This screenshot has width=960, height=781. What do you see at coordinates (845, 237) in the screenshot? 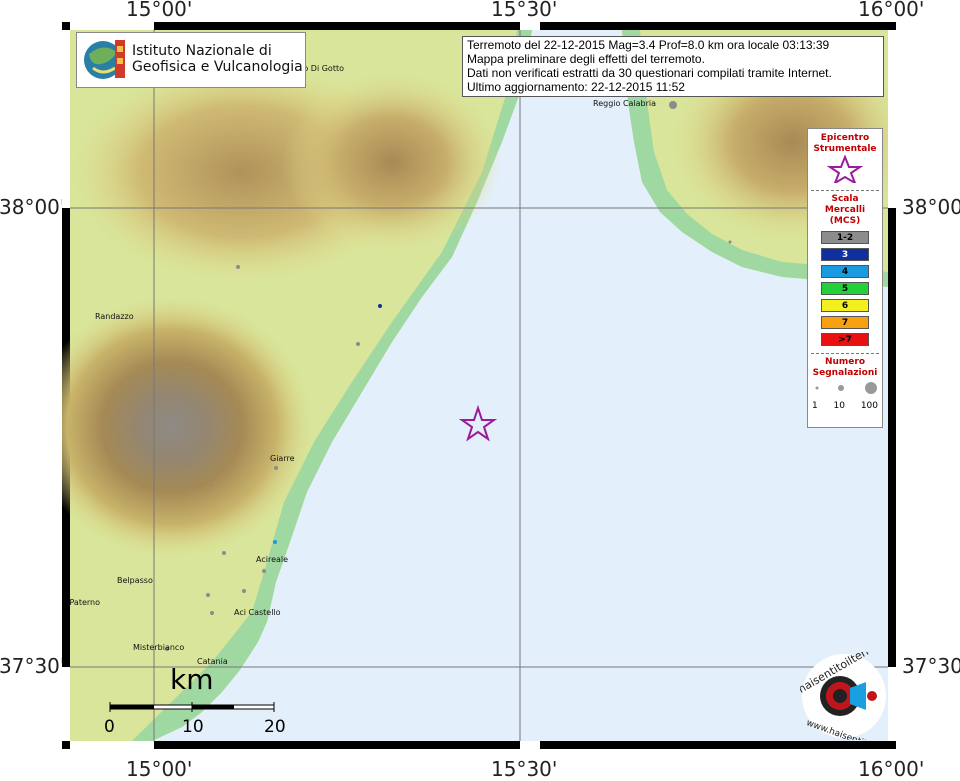
I see `mcs-class-0: 1-2` at bounding box center [845, 237].